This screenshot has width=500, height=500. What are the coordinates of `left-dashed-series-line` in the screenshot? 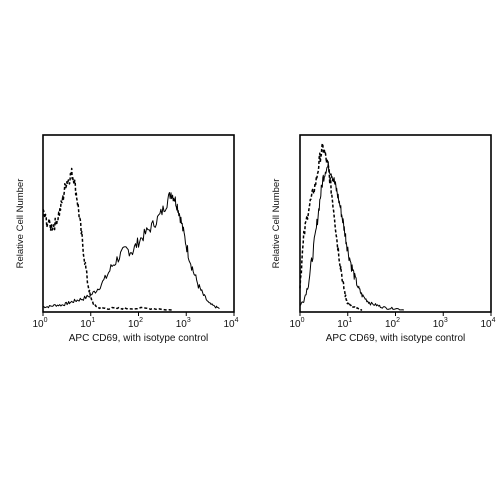 It's located at (107, 239).